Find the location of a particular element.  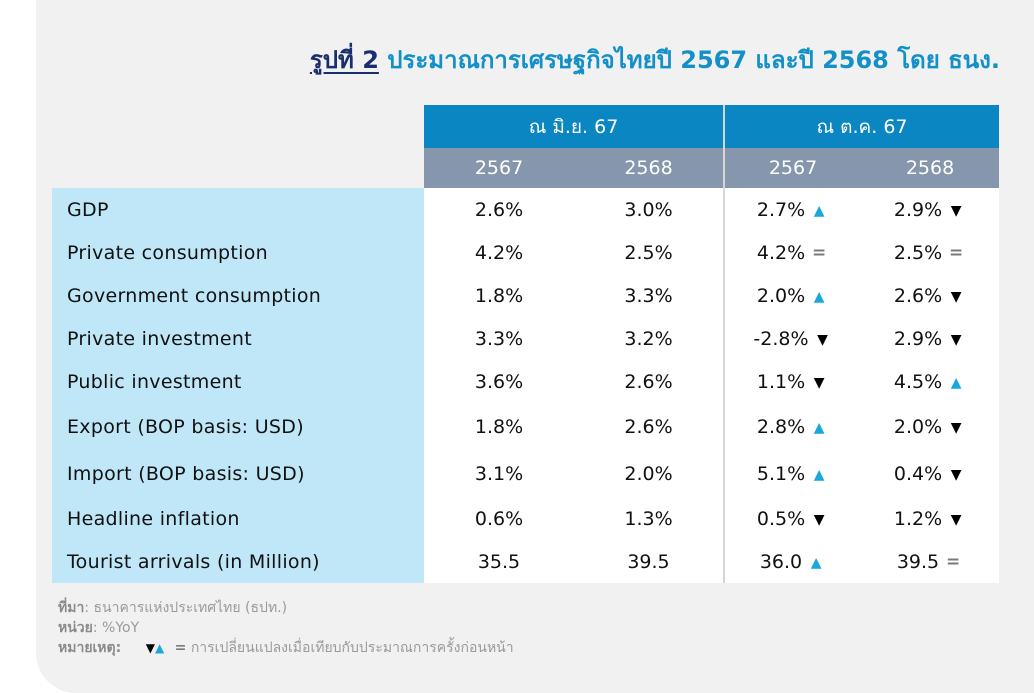

cell-jun-2568: 39.5 is located at coordinates (649, 561).